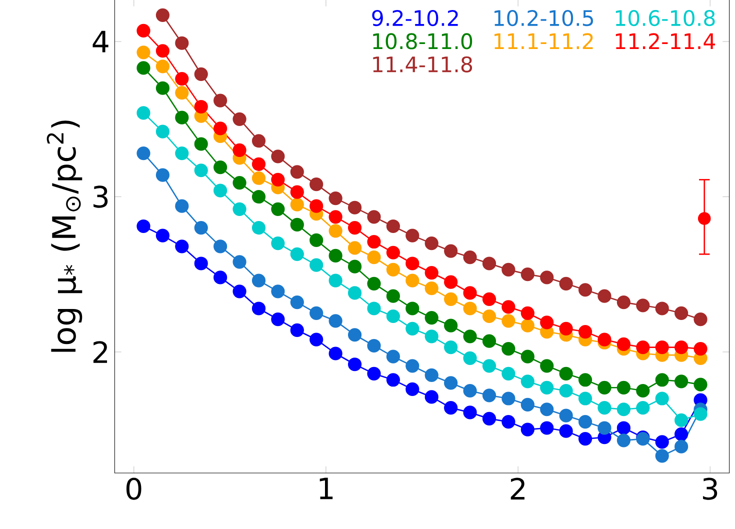 The height and width of the screenshot is (529, 735). Describe the element at coordinates (100, 41) in the screenshot. I see `y-tick-label: 4` at that location.